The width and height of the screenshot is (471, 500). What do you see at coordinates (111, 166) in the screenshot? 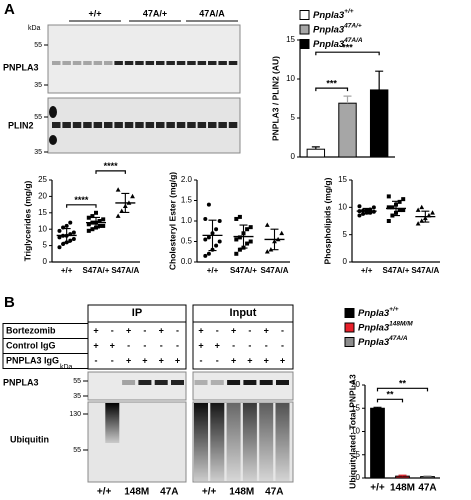
I see `significance-label: ****` at bounding box center [111, 166].